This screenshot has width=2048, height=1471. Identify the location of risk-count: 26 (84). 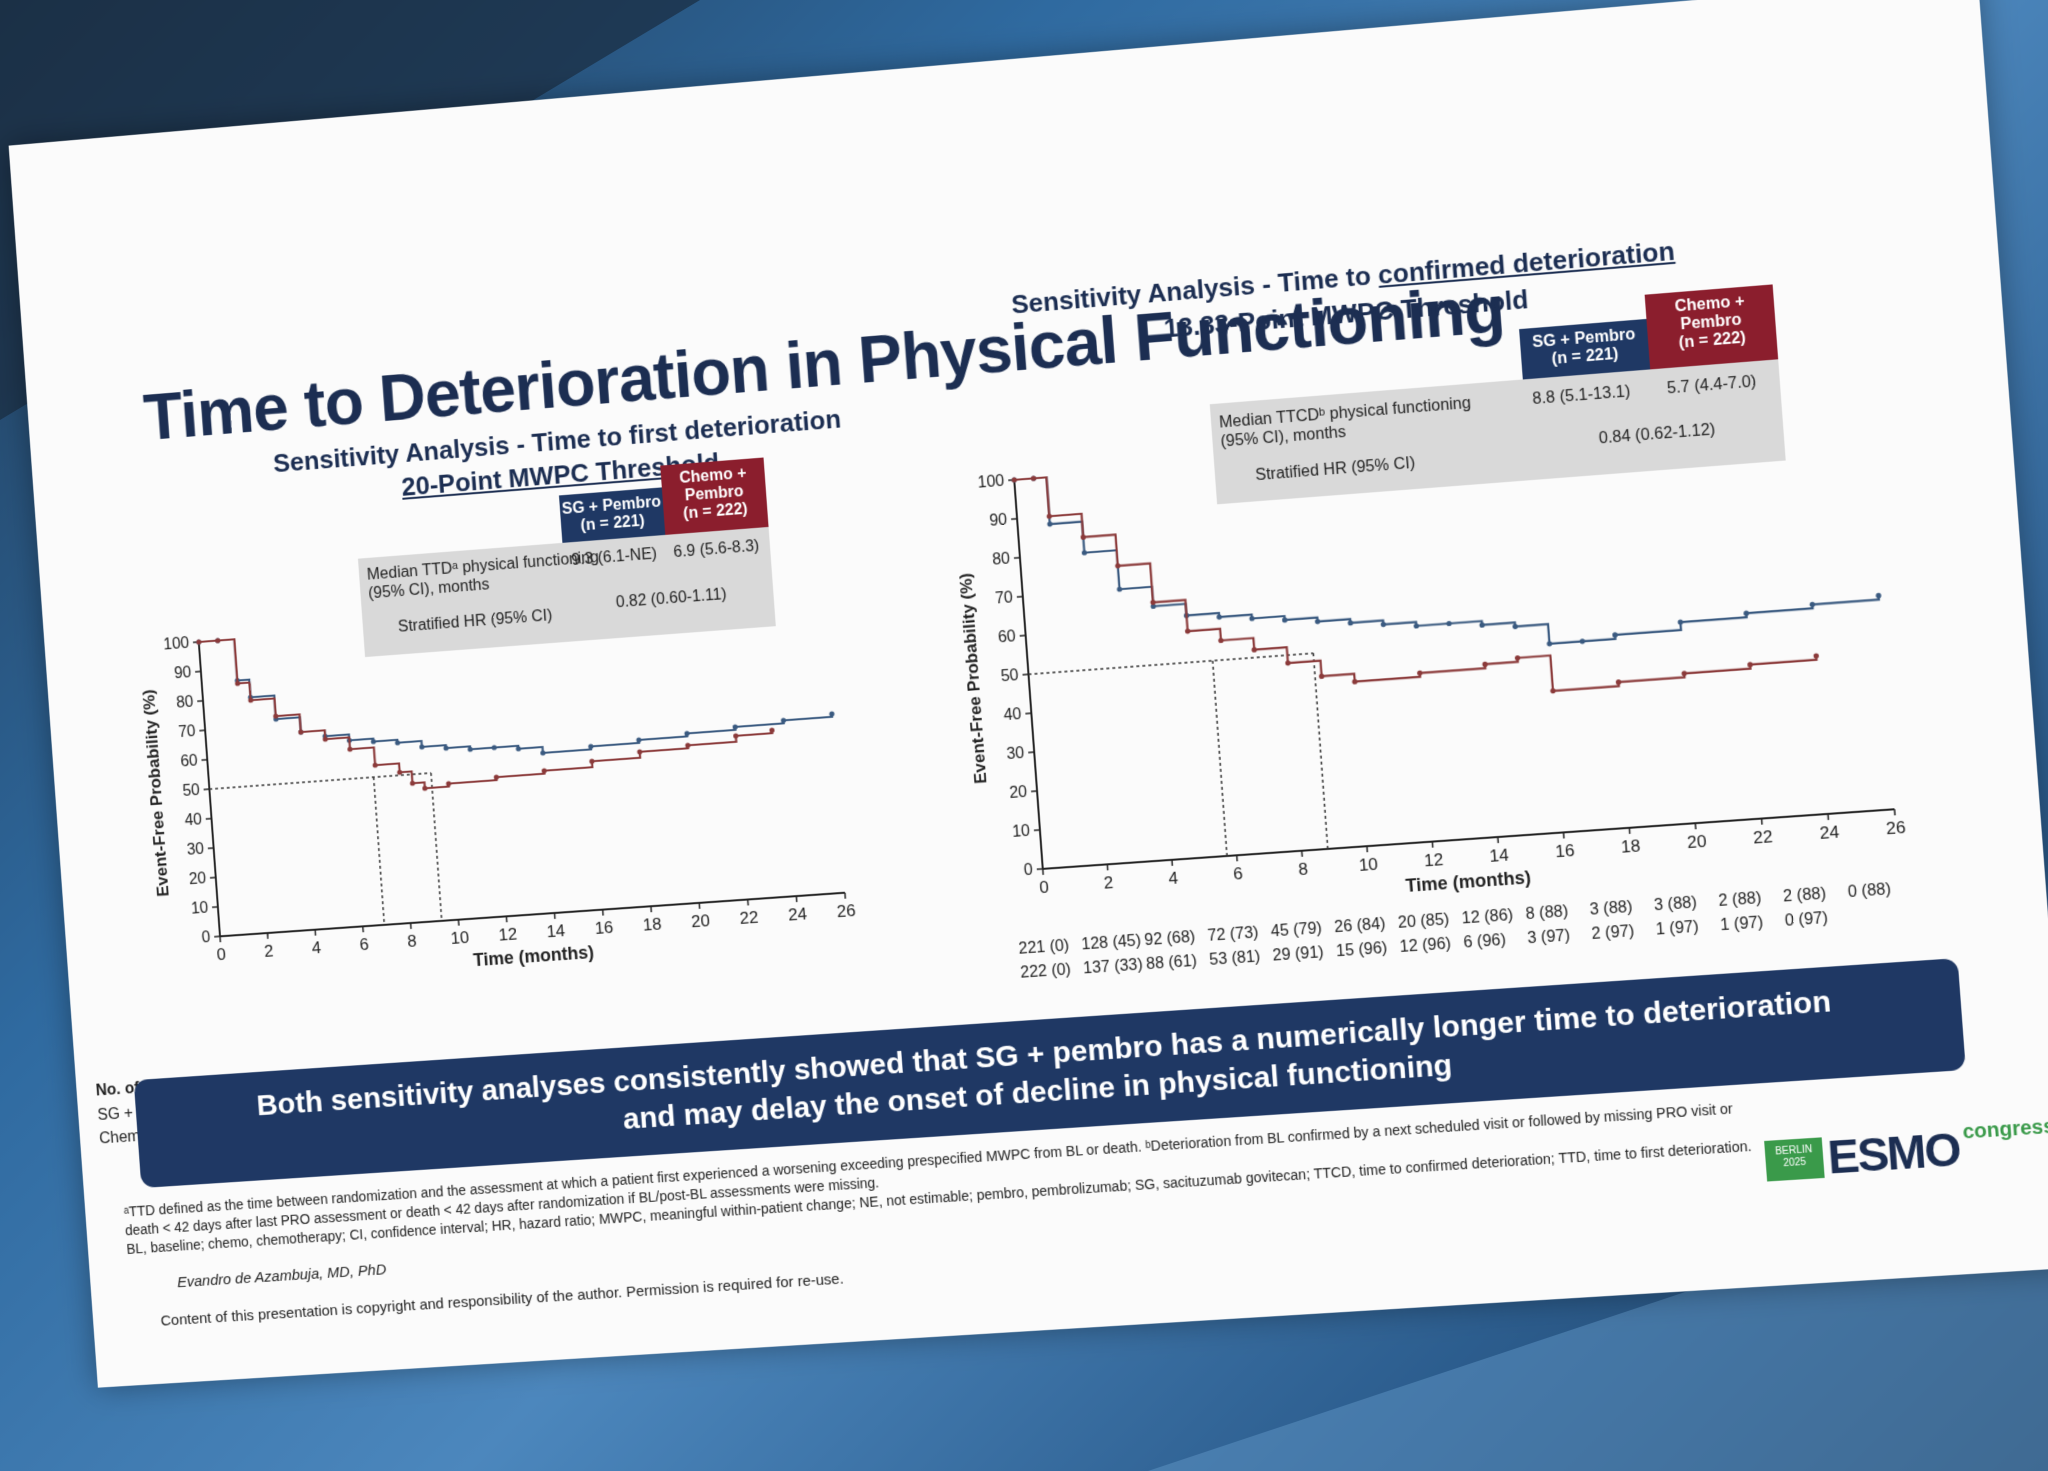
(1360, 927).